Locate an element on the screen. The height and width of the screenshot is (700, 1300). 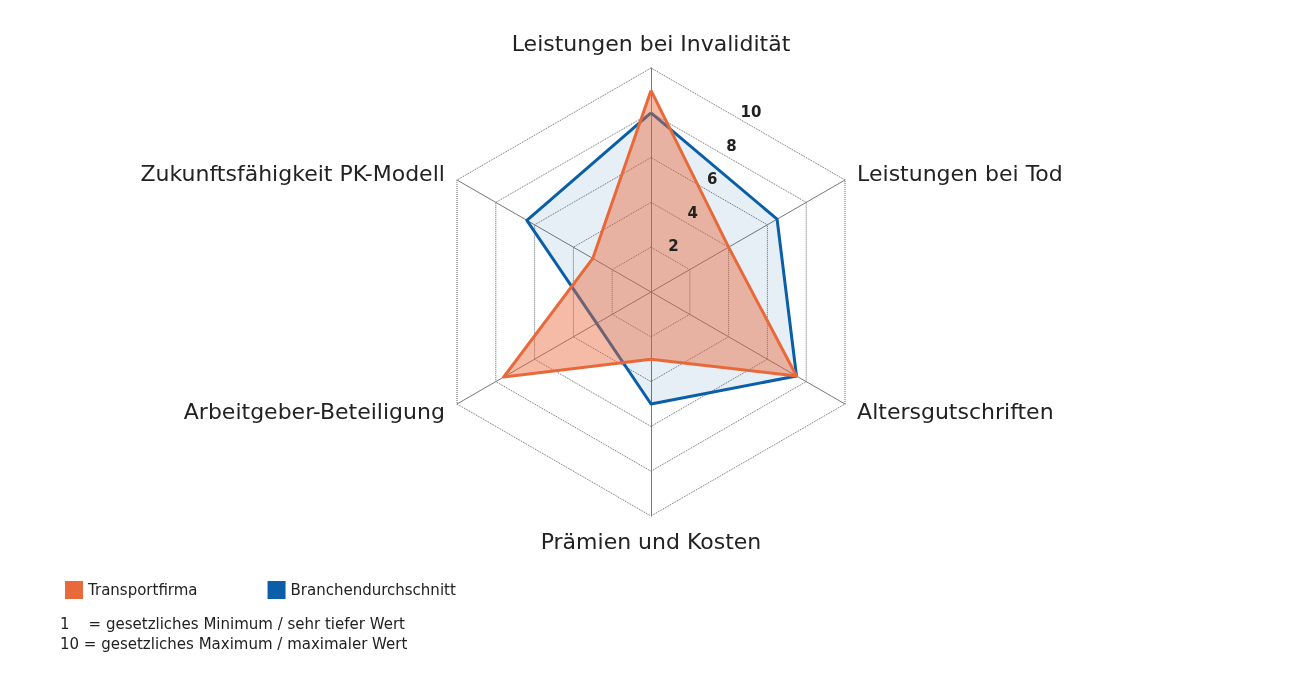
legend-label: Transportfirma is located at coordinates (142, 590).